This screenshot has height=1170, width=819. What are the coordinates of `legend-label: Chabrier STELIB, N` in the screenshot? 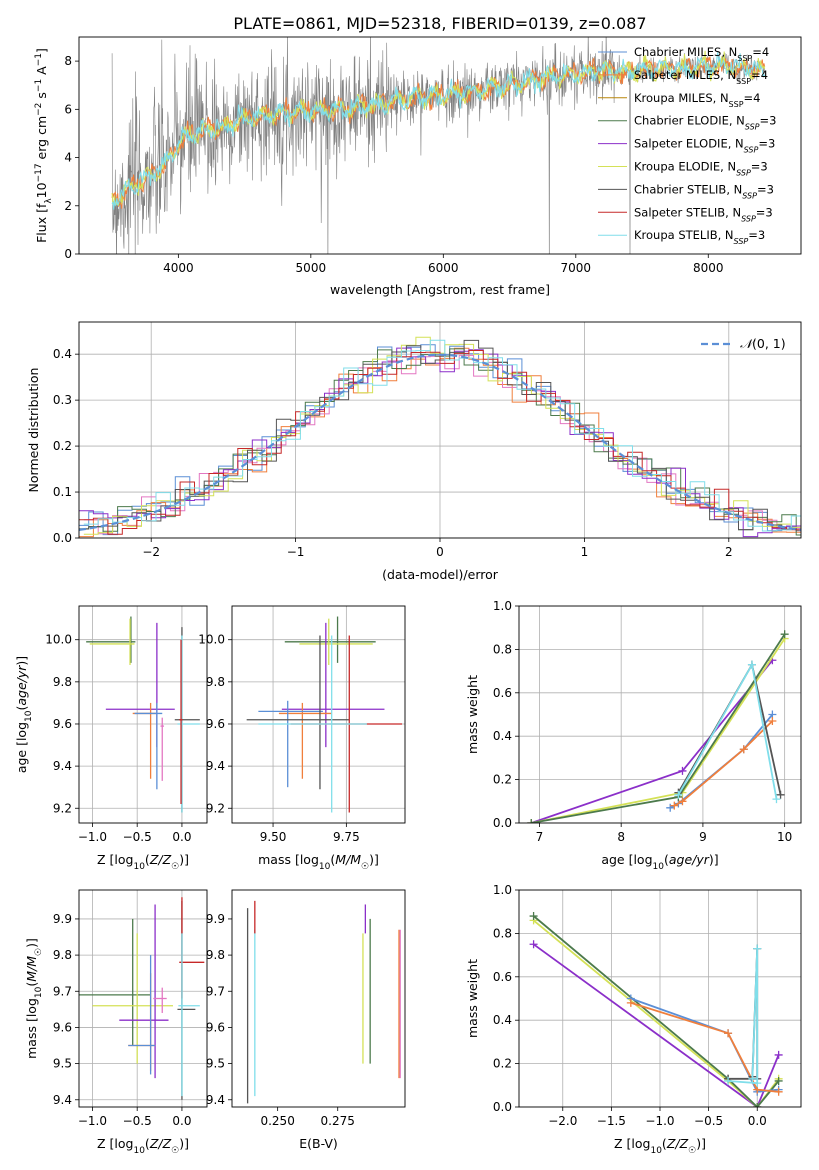 It's located at (688, 189).